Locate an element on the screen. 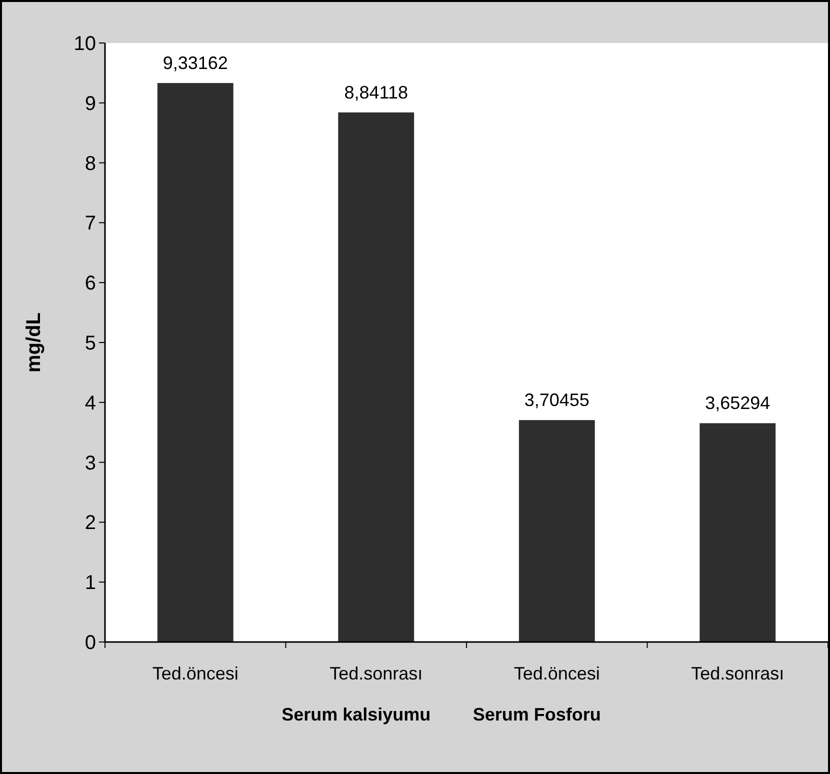  y-tick-label: 8 is located at coordinates (90, 163).